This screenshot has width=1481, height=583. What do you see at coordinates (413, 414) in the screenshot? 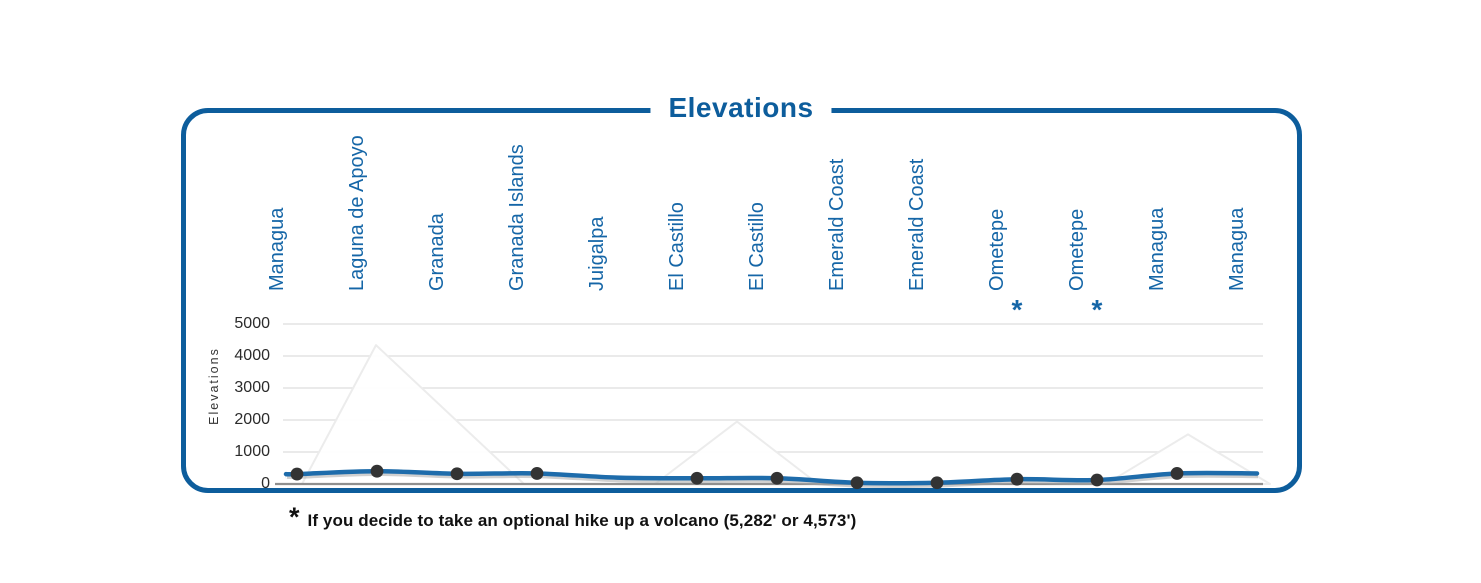
I see `ghost-mountain-watermark` at bounding box center [413, 414].